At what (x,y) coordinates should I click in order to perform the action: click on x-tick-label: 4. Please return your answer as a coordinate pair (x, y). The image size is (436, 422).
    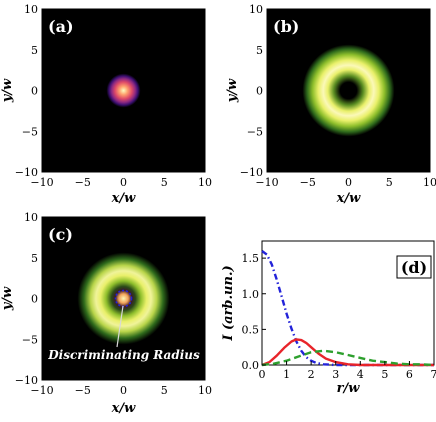
    Looking at the image, I should click on (360, 374).